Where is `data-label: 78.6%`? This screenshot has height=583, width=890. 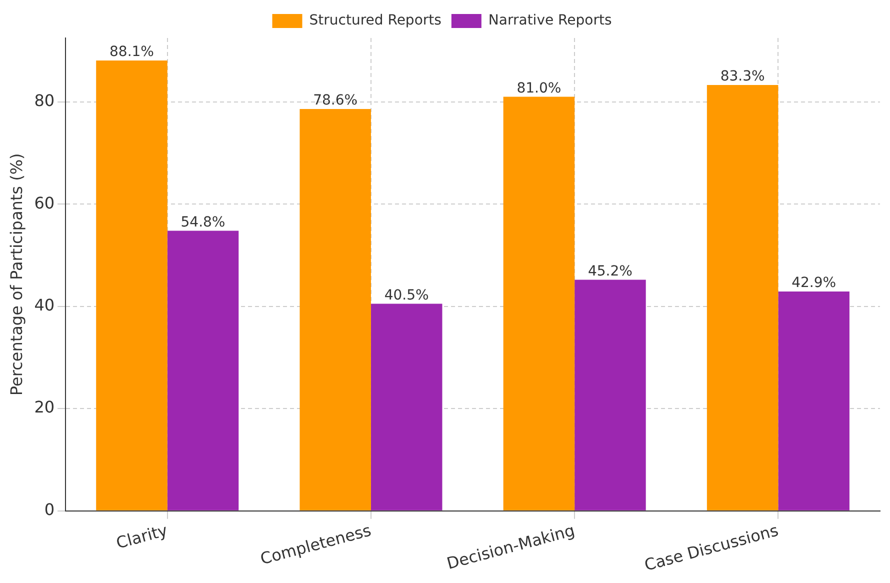 data-label: 78.6% is located at coordinates (335, 100).